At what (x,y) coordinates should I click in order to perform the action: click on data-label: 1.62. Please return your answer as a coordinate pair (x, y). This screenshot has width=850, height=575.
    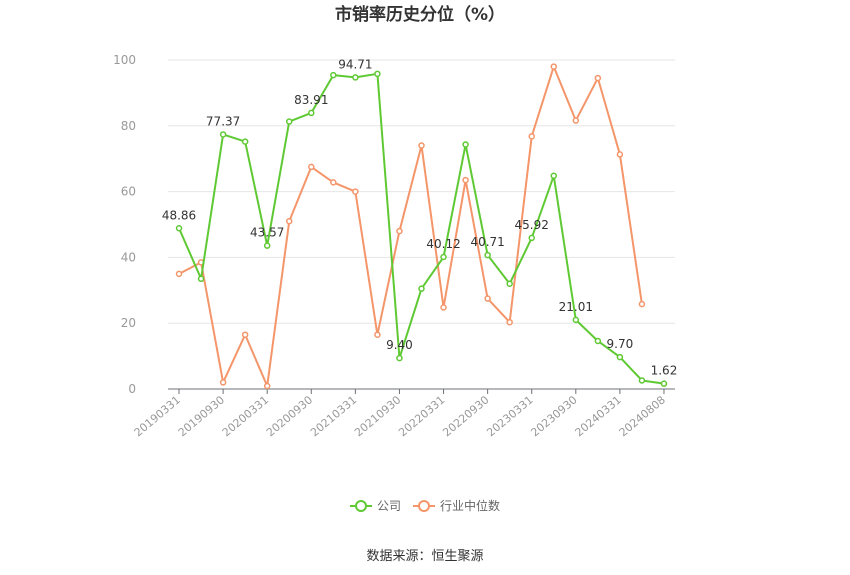
    Looking at the image, I should click on (664, 371).